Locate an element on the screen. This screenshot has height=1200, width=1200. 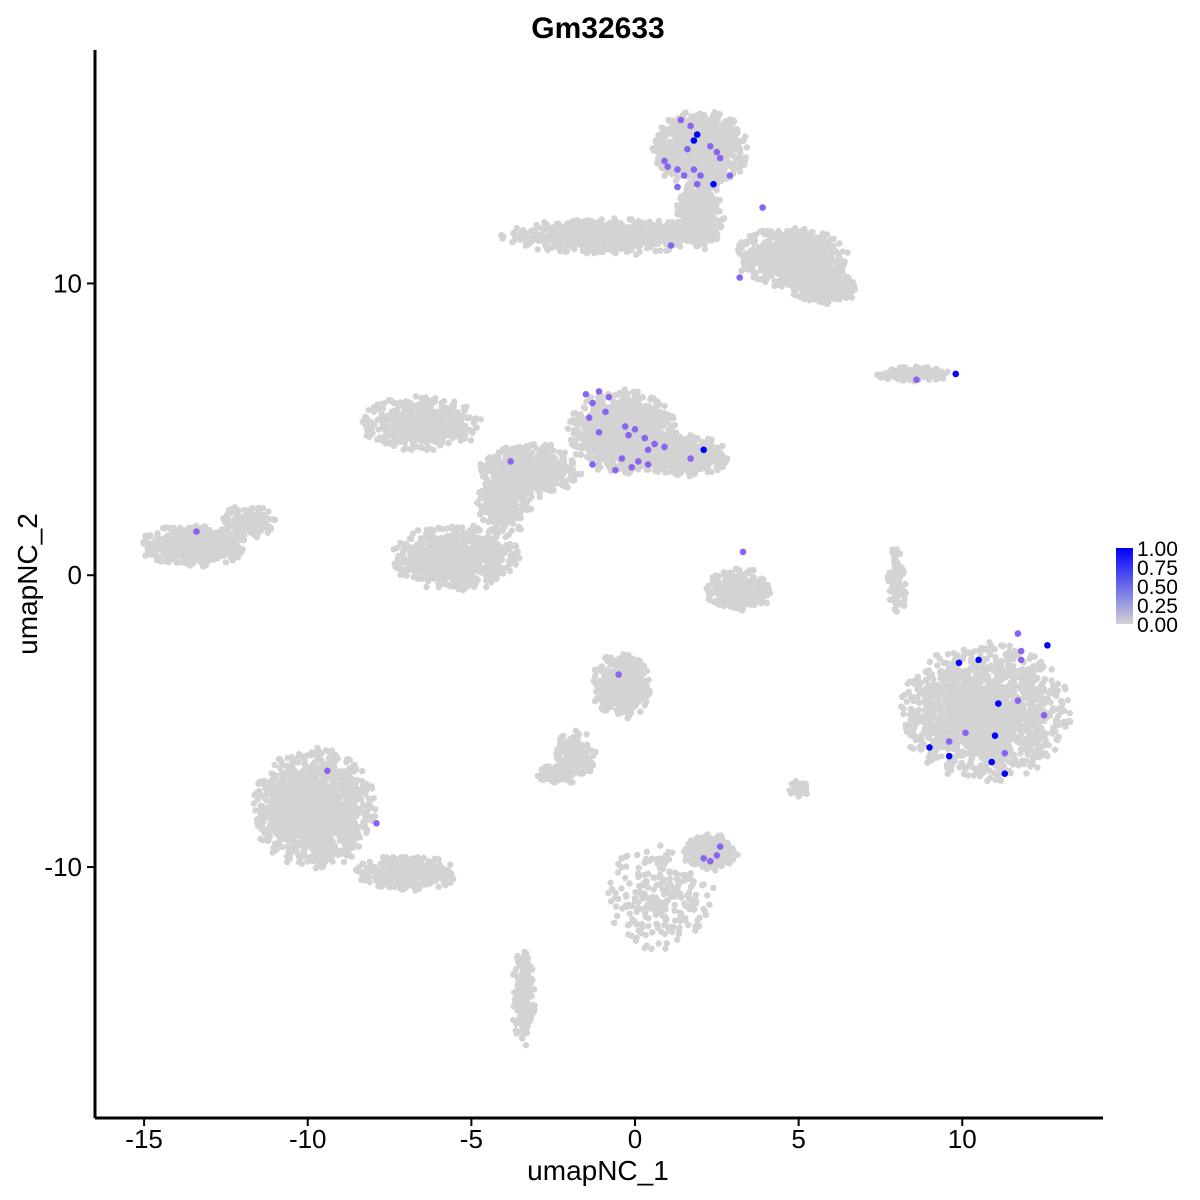
cluster-center-cluster-upper-left is located at coordinates (422, 423).